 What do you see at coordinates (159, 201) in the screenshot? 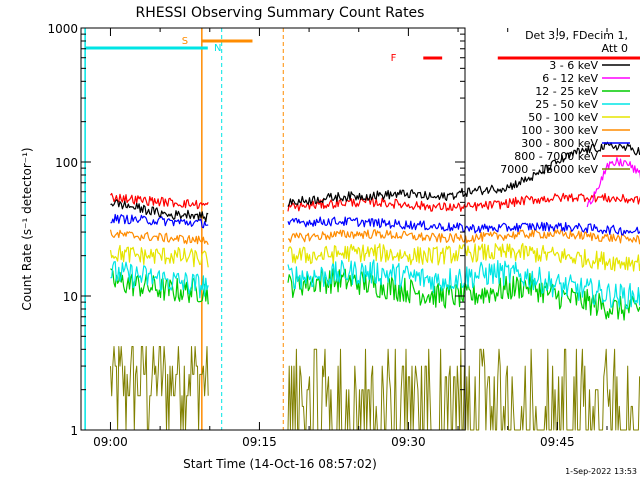
I see `series-line-800-7000kev` at bounding box center [159, 201].